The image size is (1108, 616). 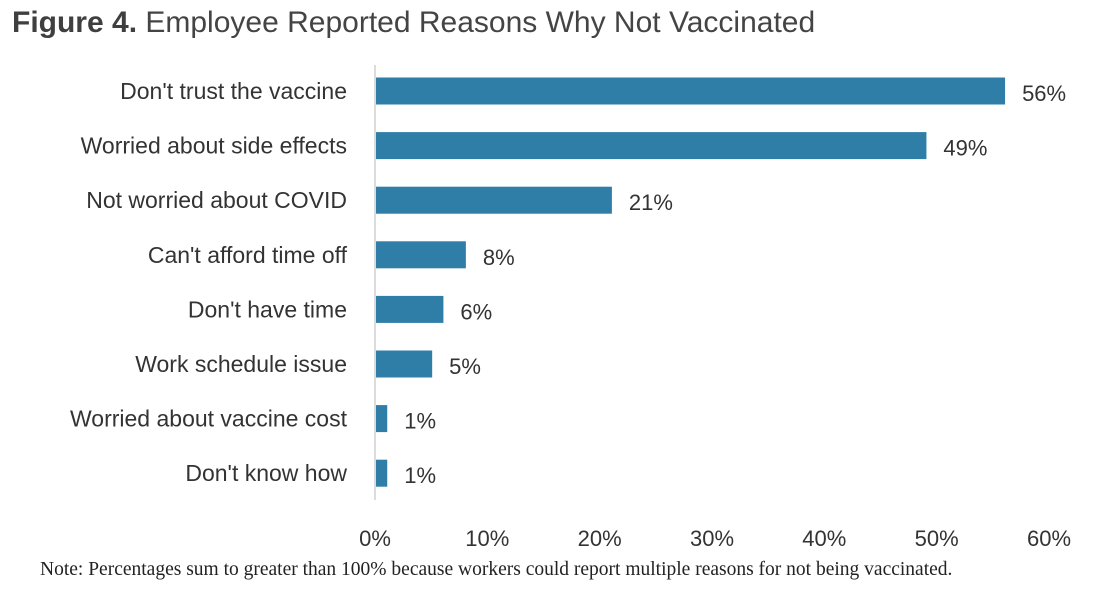 I want to click on category-label: Worried about vaccine cost, so click(x=209, y=419).